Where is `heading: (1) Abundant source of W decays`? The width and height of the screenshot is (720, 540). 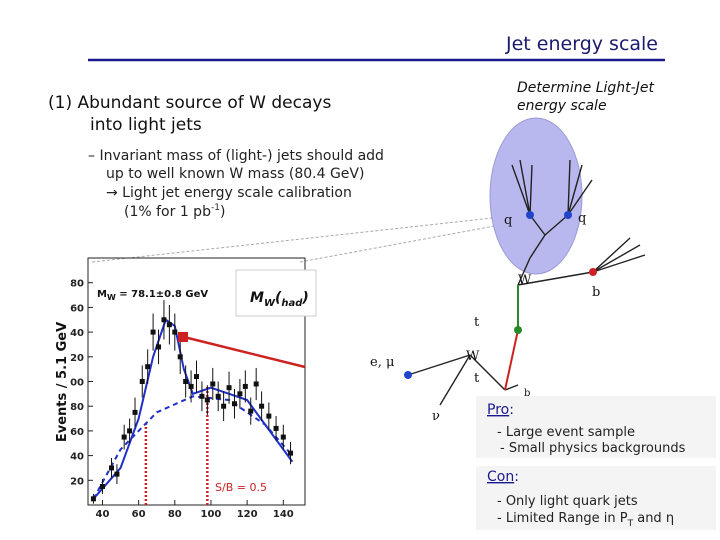
heading: (1) Abundant source of W decays is located at coordinates (189, 103).